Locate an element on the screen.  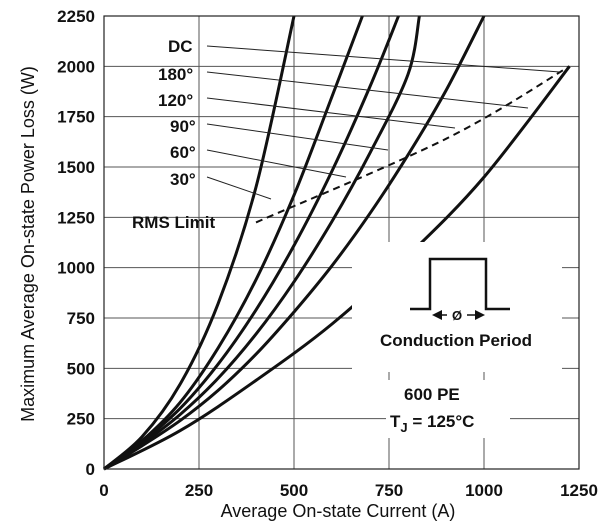
y-tick-label: 2000 is located at coordinates (76, 66).